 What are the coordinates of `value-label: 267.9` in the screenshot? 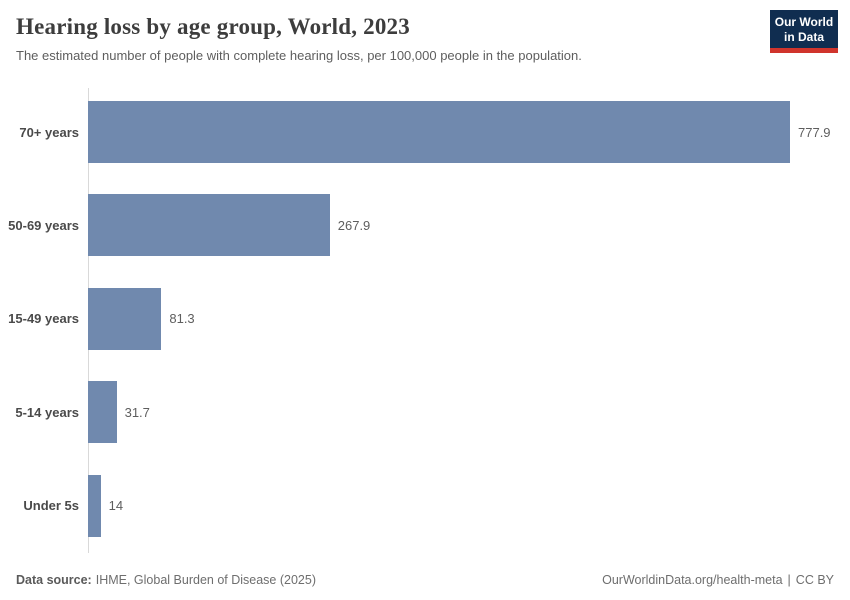 It's located at (354, 225).